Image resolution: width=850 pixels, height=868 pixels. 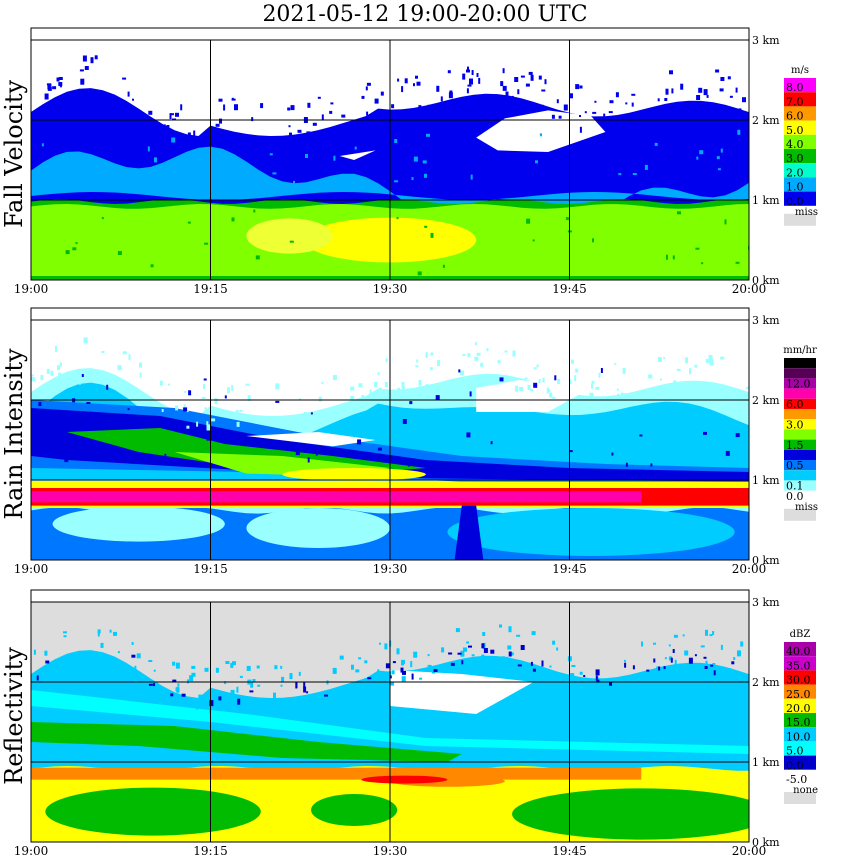 I want to click on rf-speckle-top, so click(x=391, y=669).